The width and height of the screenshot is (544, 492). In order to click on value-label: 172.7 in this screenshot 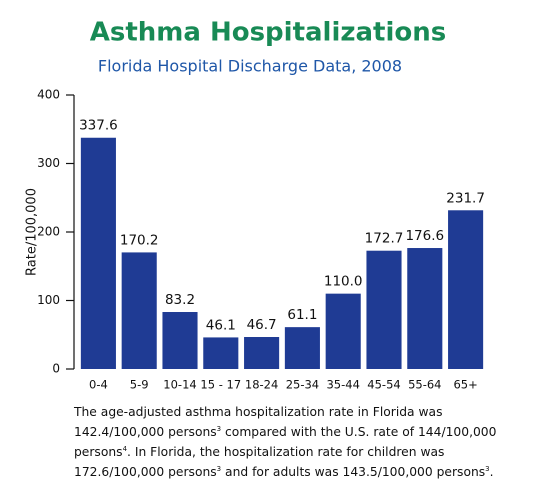, I will do `click(384, 239)`.